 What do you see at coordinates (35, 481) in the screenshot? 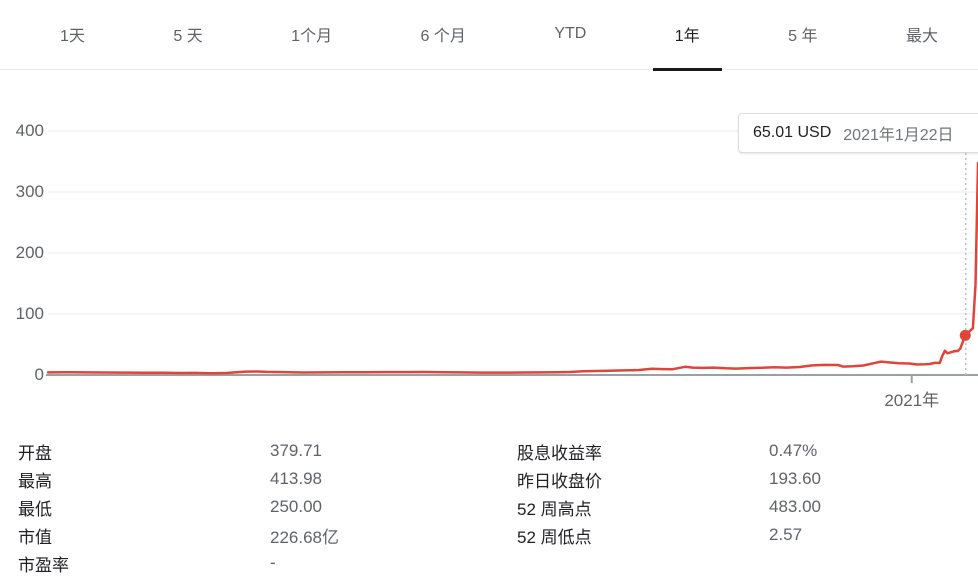
I see `stat-label: 最高` at bounding box center [35, 481].